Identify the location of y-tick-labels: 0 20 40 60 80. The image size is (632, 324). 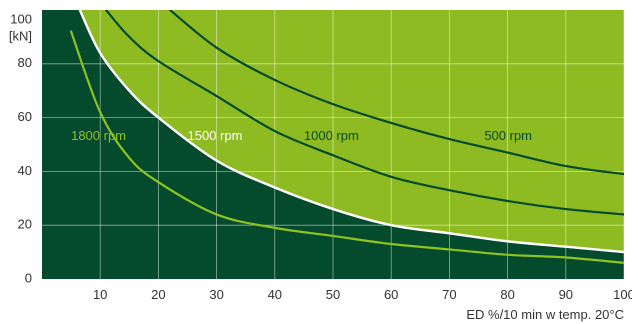
(25, 170).